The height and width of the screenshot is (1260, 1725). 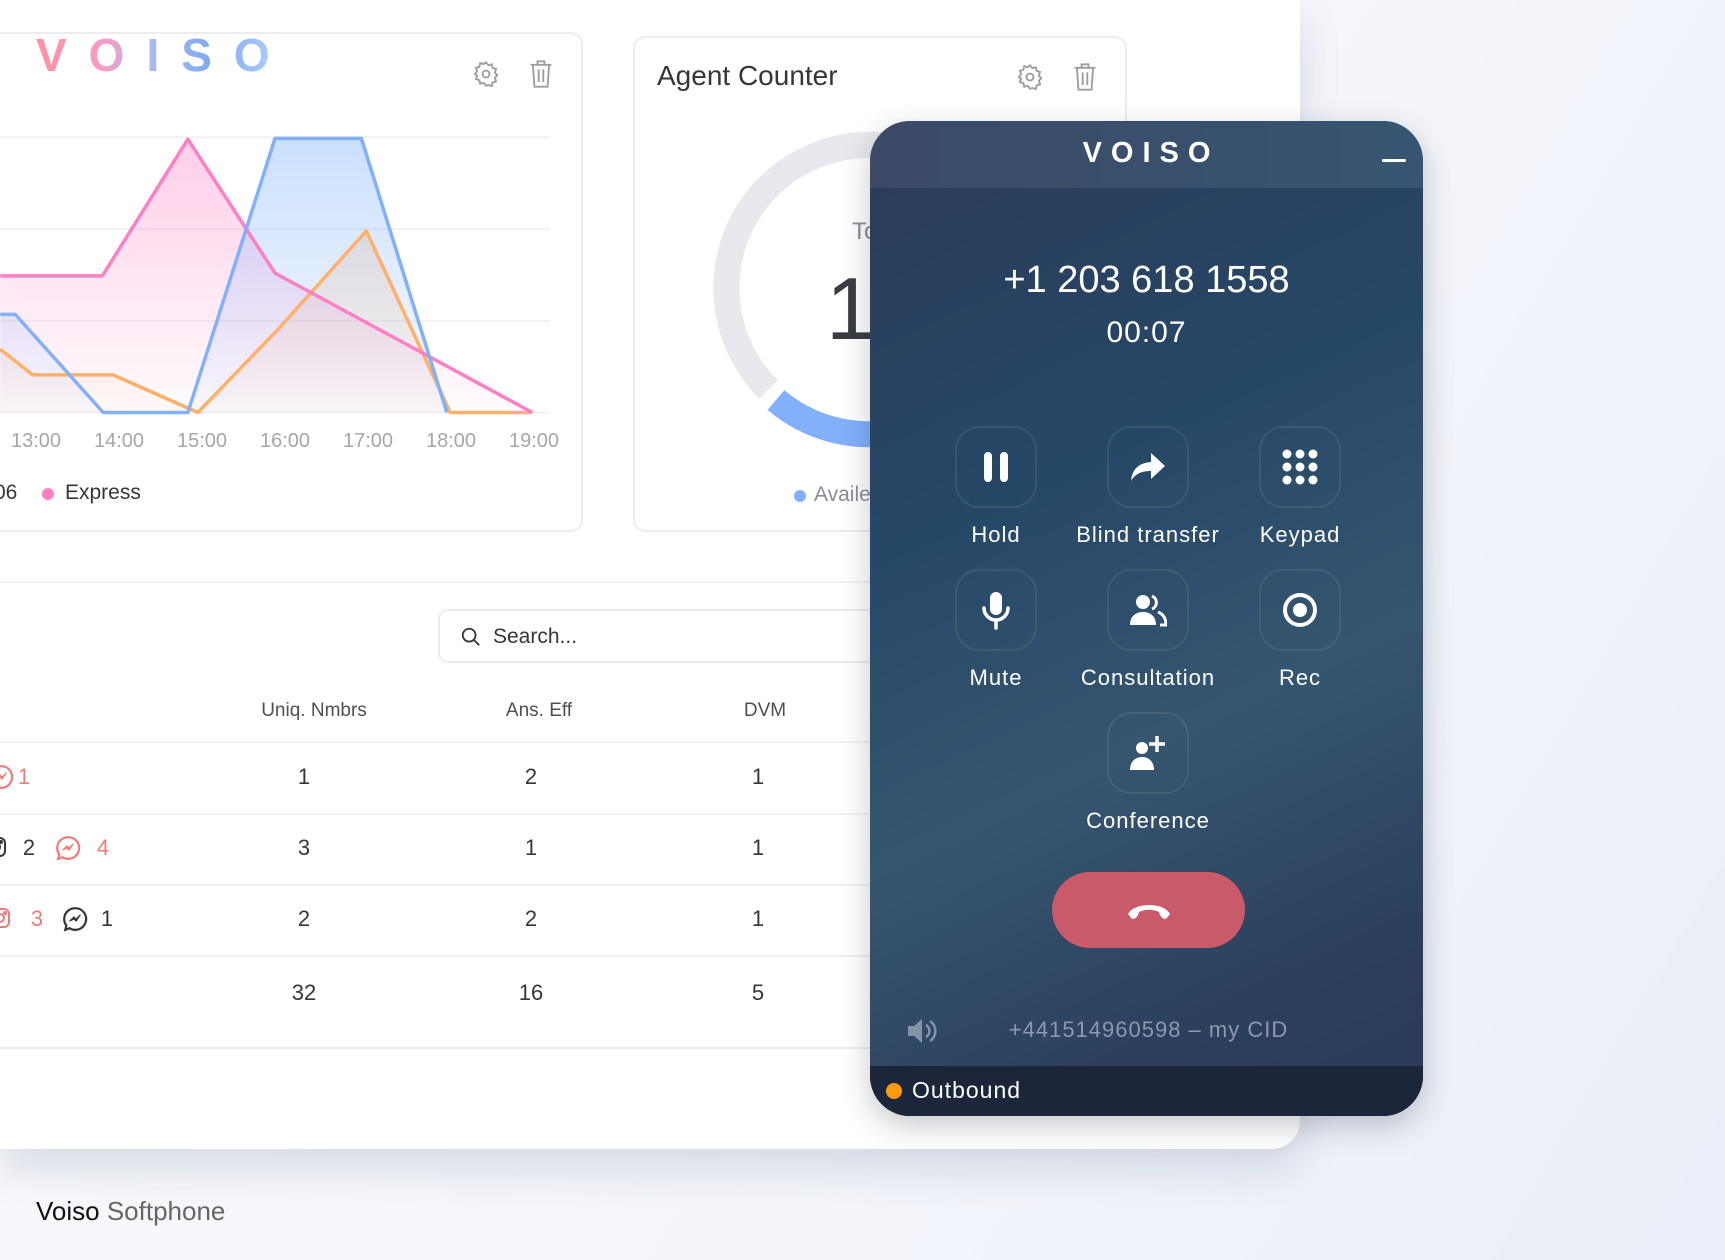 I want to click on softphone-header, so click(x=1146, y=154).